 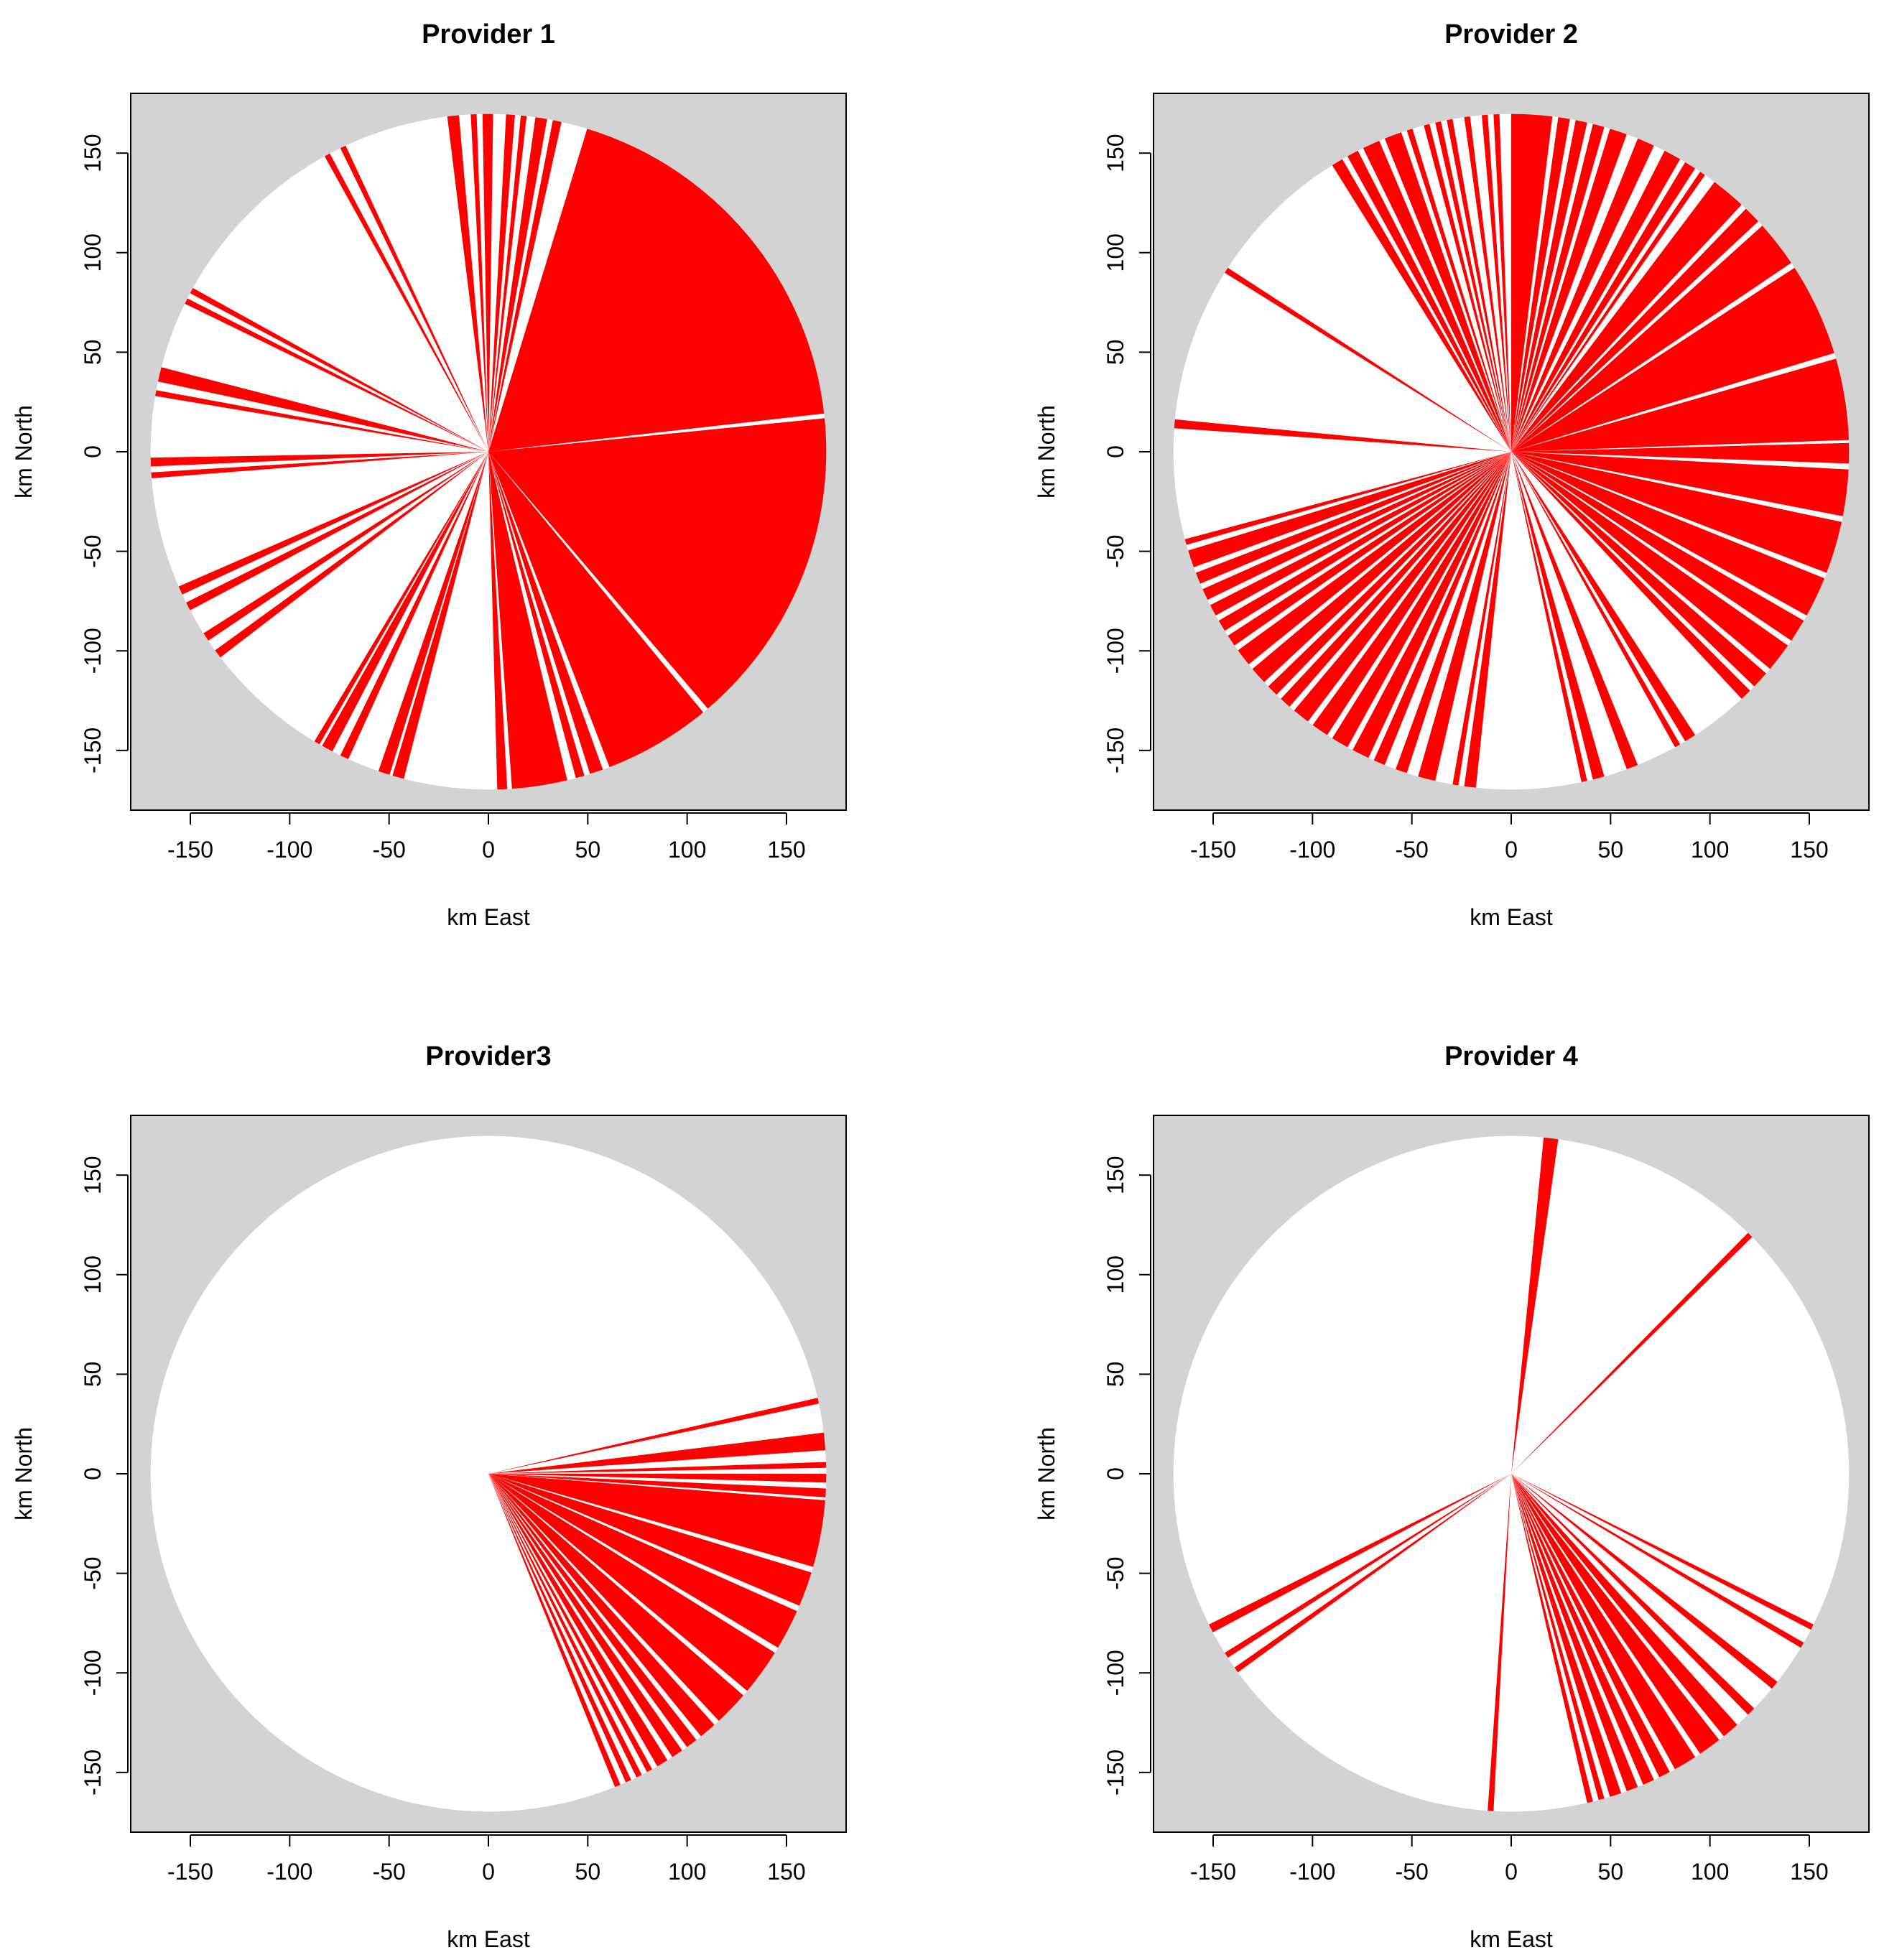 What do you see at coordinates (588, 850) in the screenshot?
I see `x-tick-label: 50` at bounding box center [588, 850].